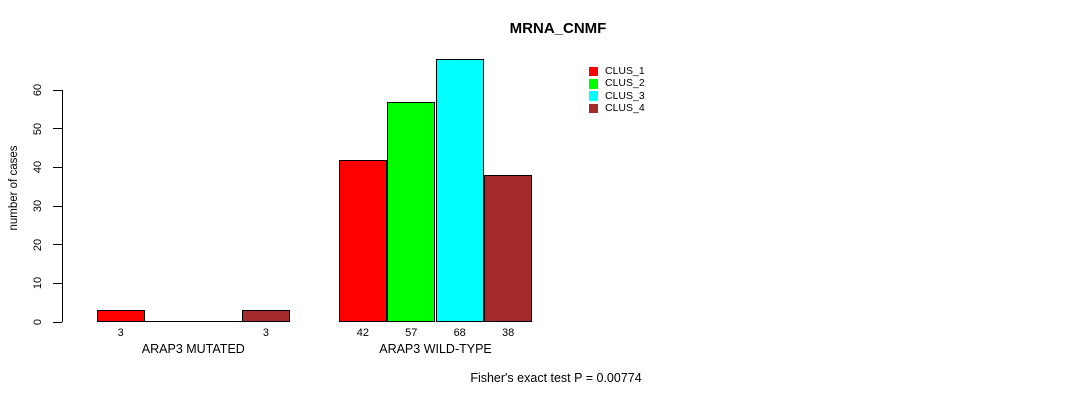 The width and height of the screenshot is (1090, 400). I want to click on y-axis-line, so click(62, 206).